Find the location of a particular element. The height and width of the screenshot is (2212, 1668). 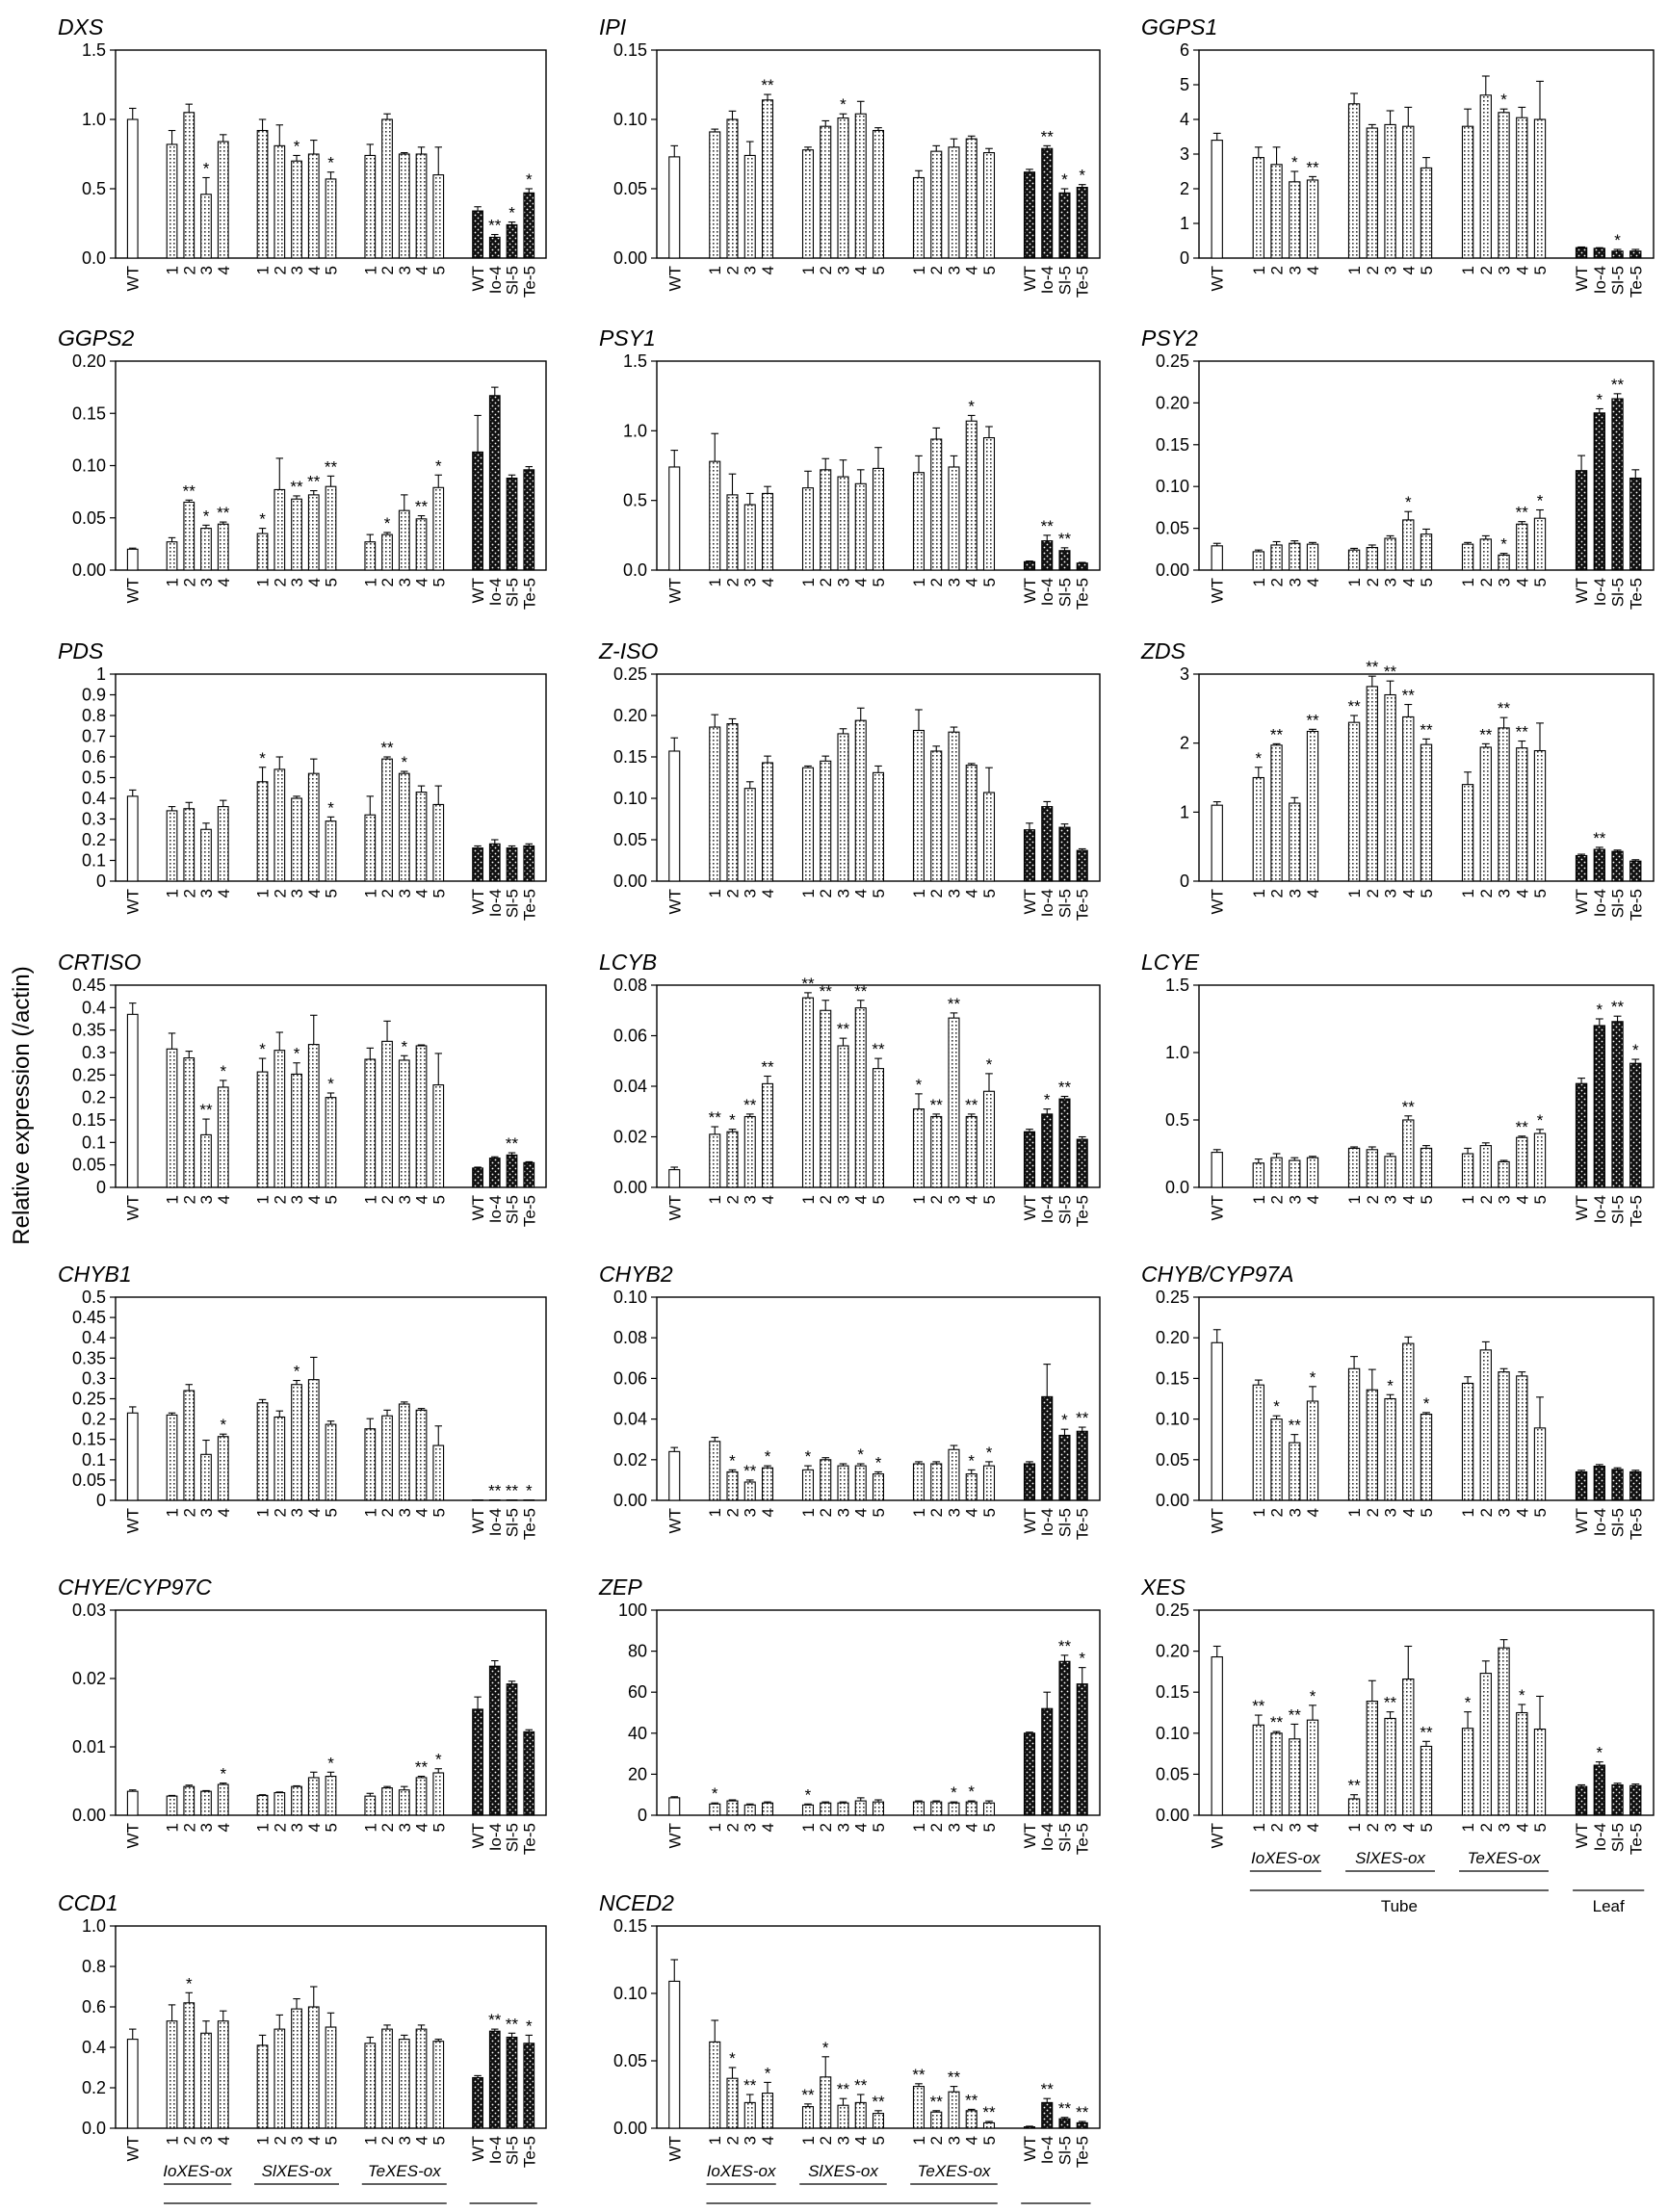

y-tick-label: 0.0 is located at coordinates (1177, 1187).